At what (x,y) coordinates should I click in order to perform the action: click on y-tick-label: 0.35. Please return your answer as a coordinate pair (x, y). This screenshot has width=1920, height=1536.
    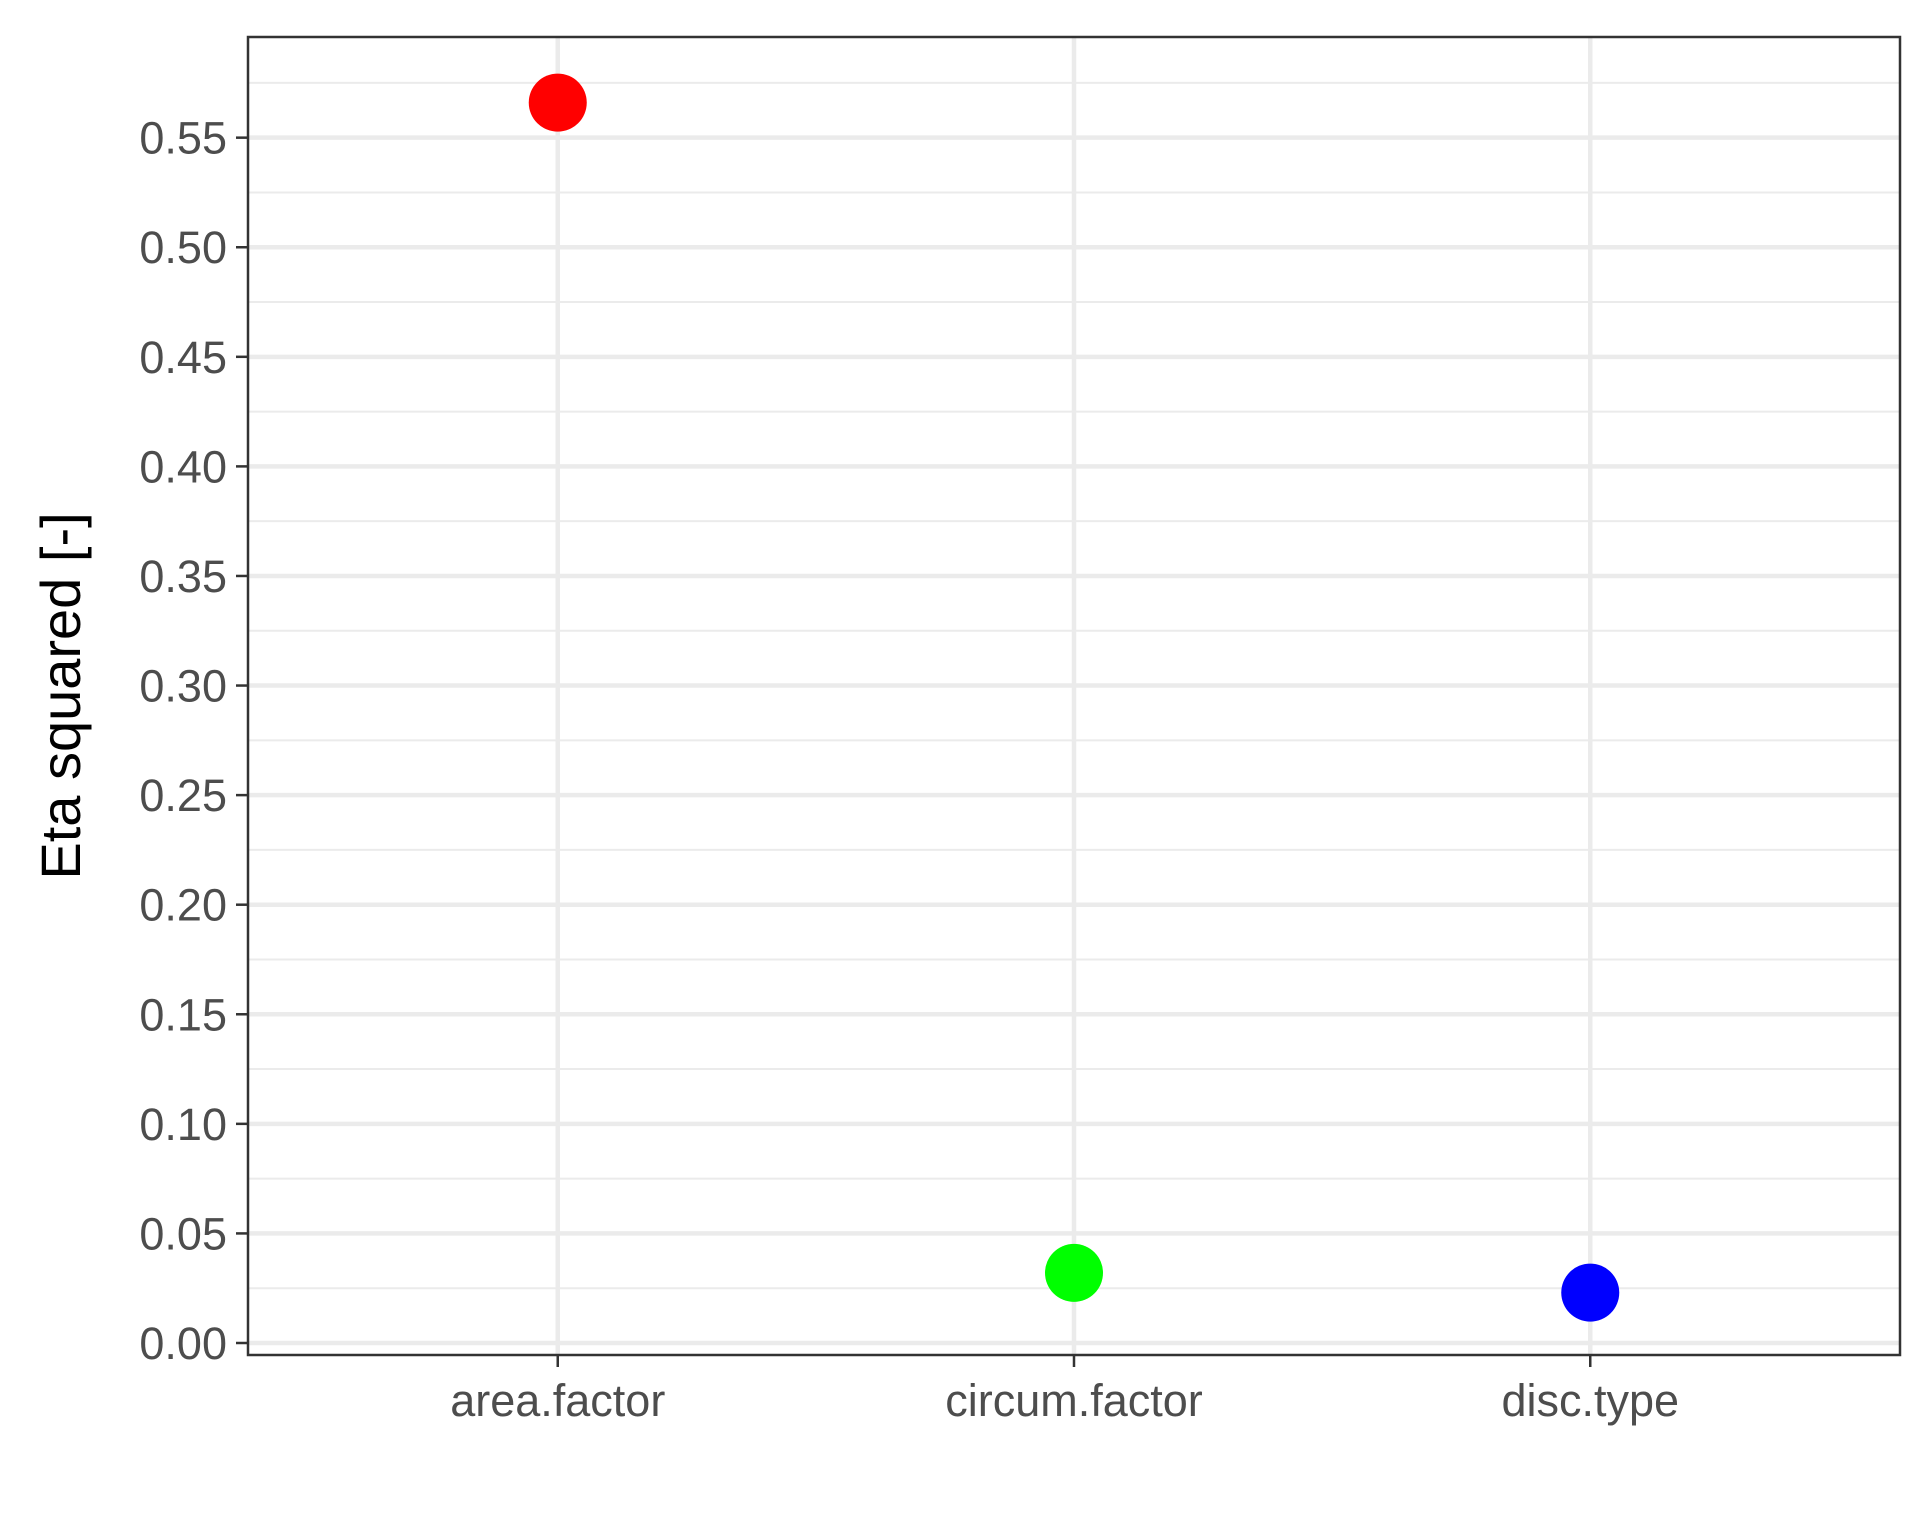
    Looking at the image, I should click on (183, 576).